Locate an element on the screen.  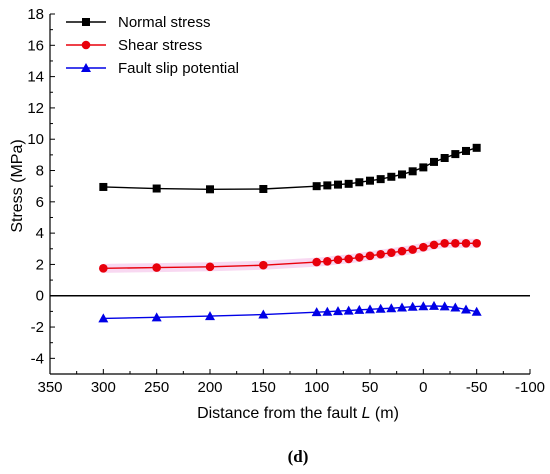
y-tick-label: -2 is located at coordinates (37, 327).